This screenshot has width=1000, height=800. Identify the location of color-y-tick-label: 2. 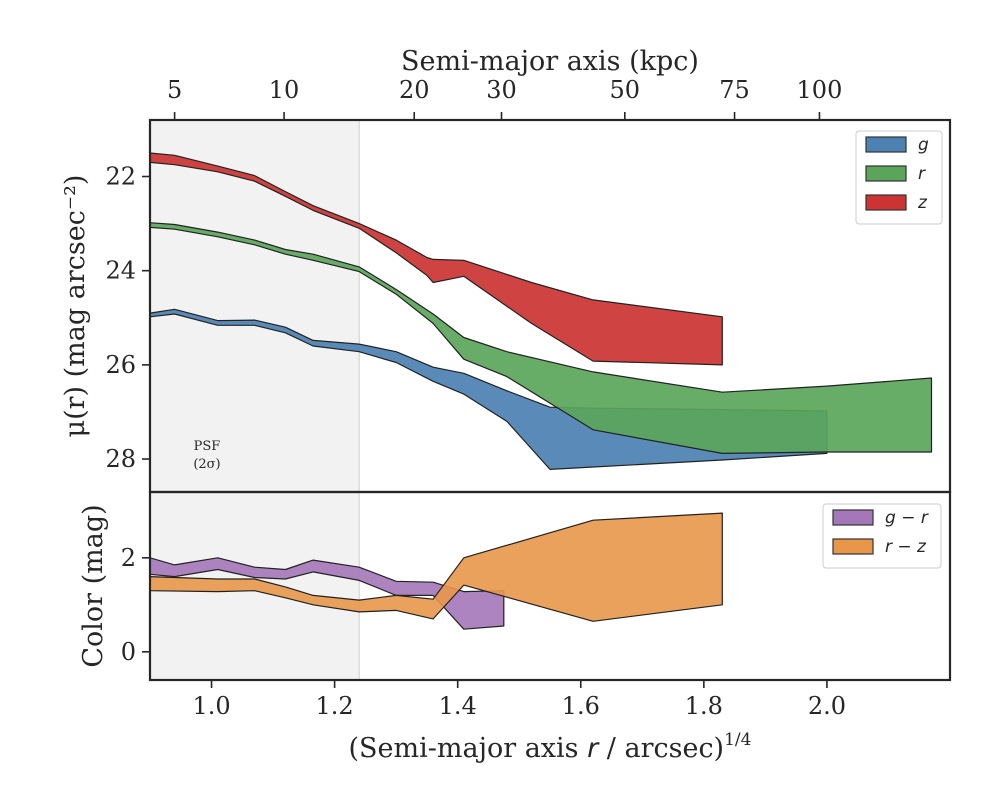
(128, 558).